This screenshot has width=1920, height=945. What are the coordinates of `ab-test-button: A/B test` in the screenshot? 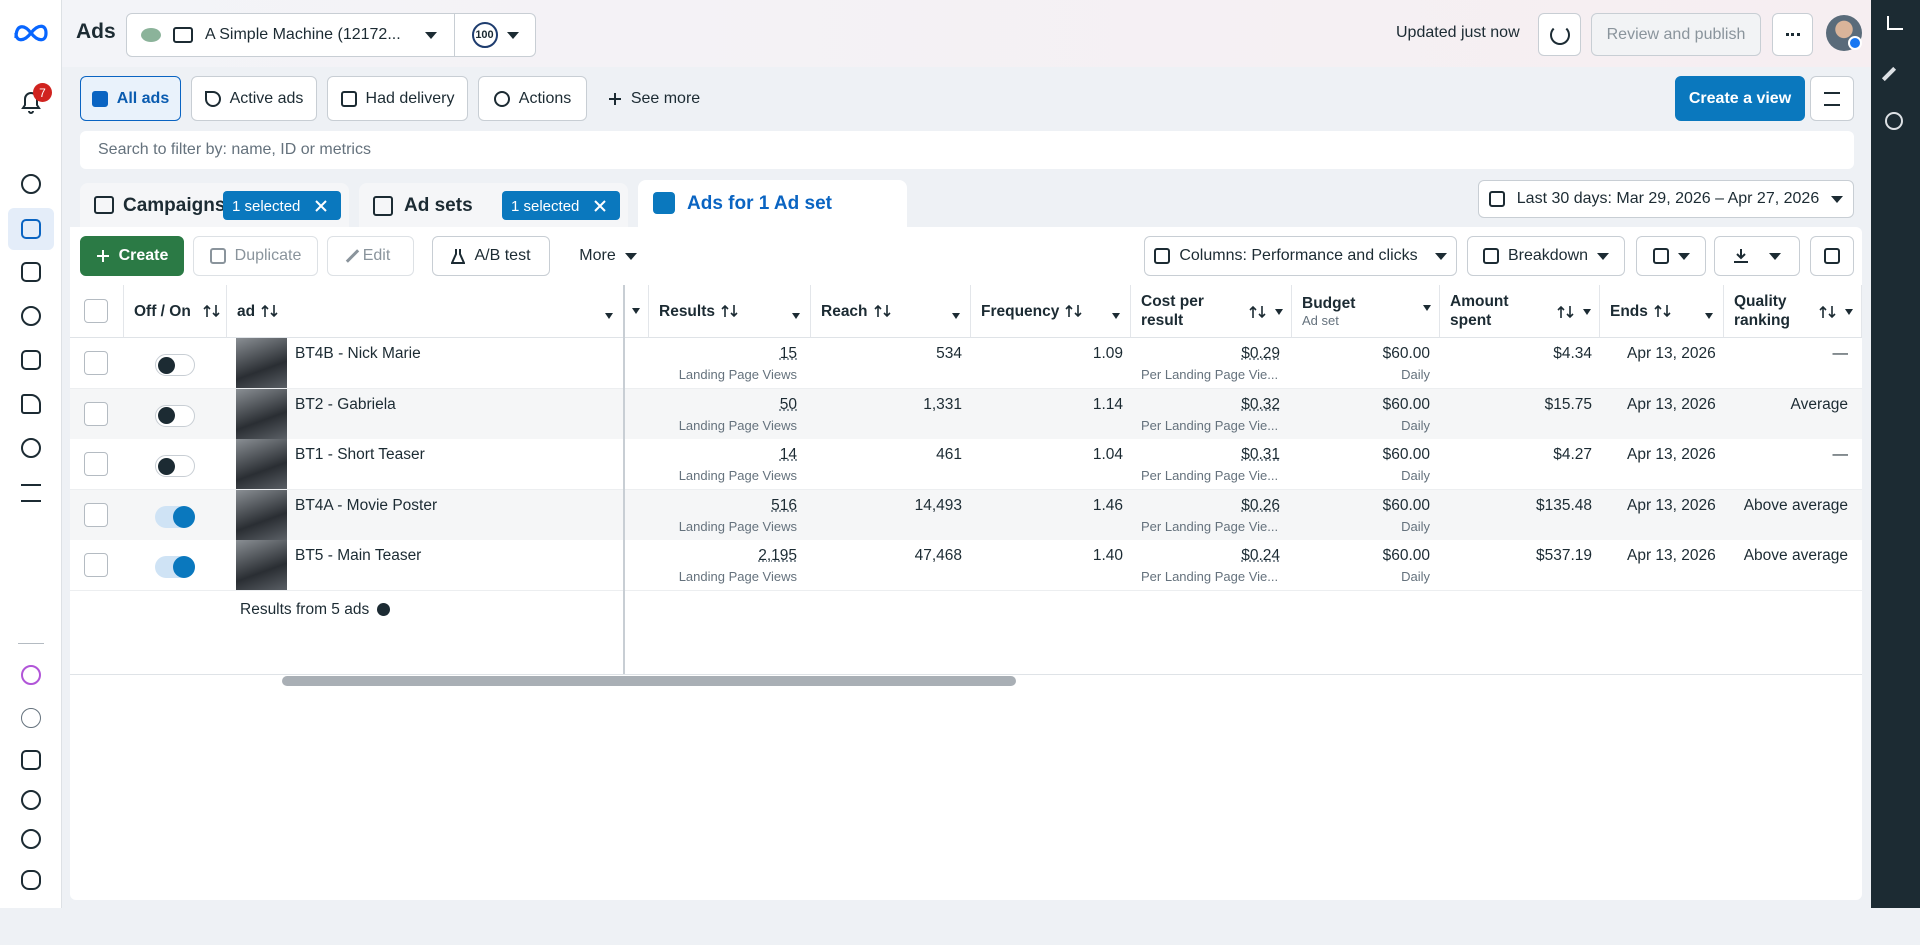 It's located at (491, 256).